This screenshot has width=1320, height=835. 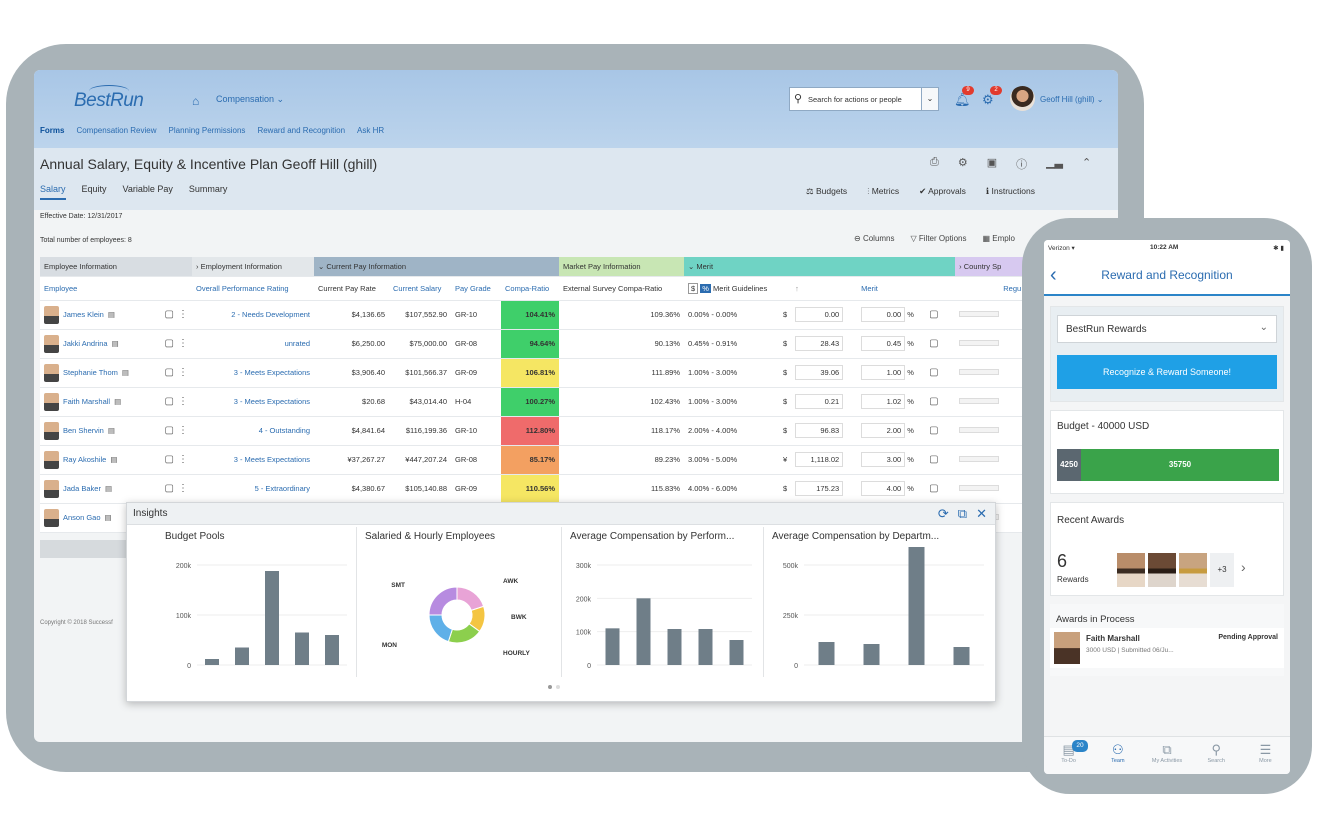 I want to click on subnav-reward-recognition: Reward and Recognition, so click(x=301, y=130).